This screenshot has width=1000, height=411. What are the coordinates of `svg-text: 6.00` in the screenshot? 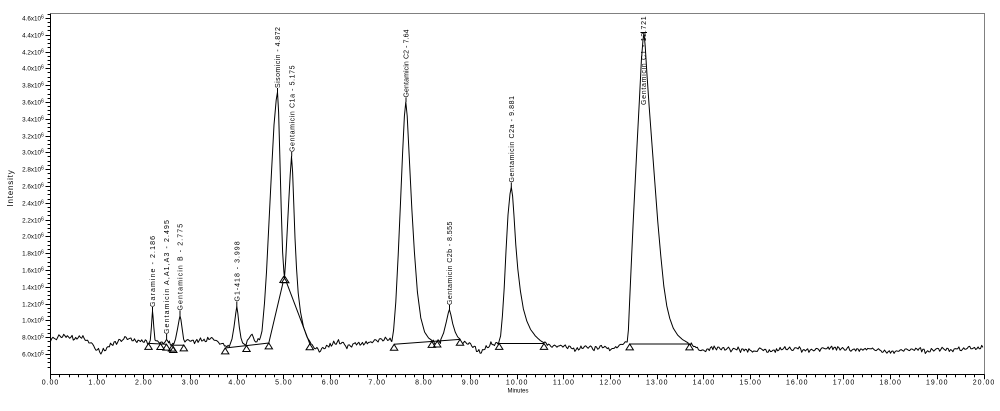 It's located at (331, 383).